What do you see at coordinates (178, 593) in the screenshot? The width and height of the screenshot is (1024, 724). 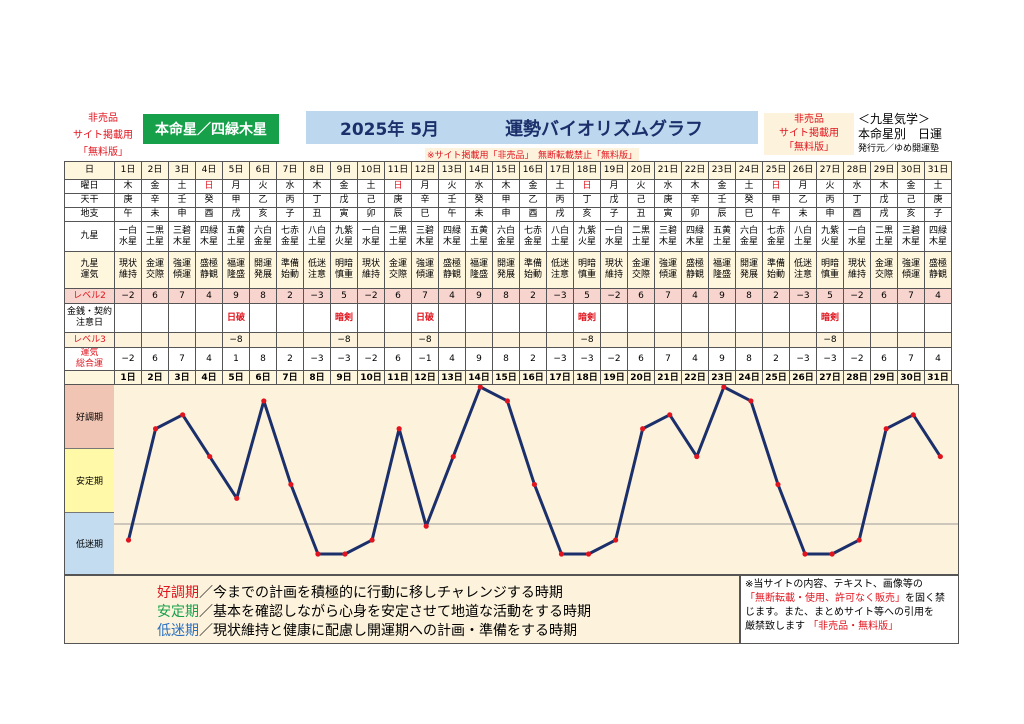 I see `legend-key: 好調期` at bounding box center [178, 593].